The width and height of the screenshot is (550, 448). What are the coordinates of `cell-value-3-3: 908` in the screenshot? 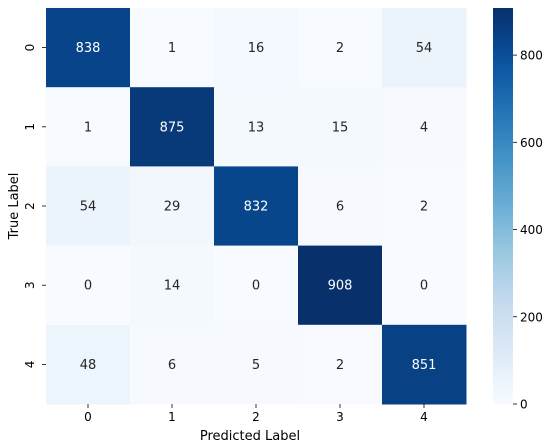 It's located at (340, 286).